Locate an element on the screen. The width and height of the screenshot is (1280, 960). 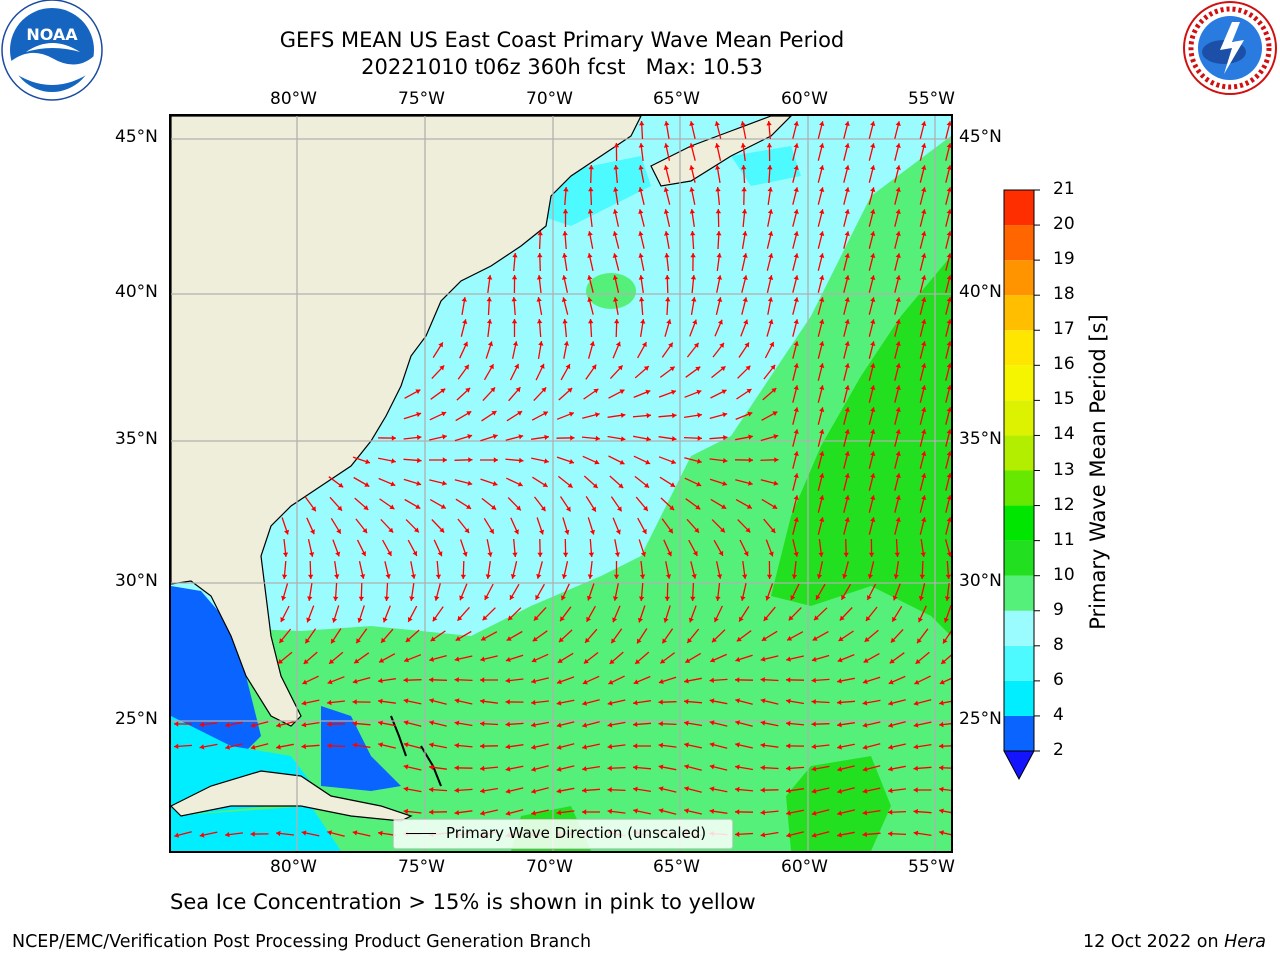
lon-label-top: 75°W is located at coordinates (421, 99).